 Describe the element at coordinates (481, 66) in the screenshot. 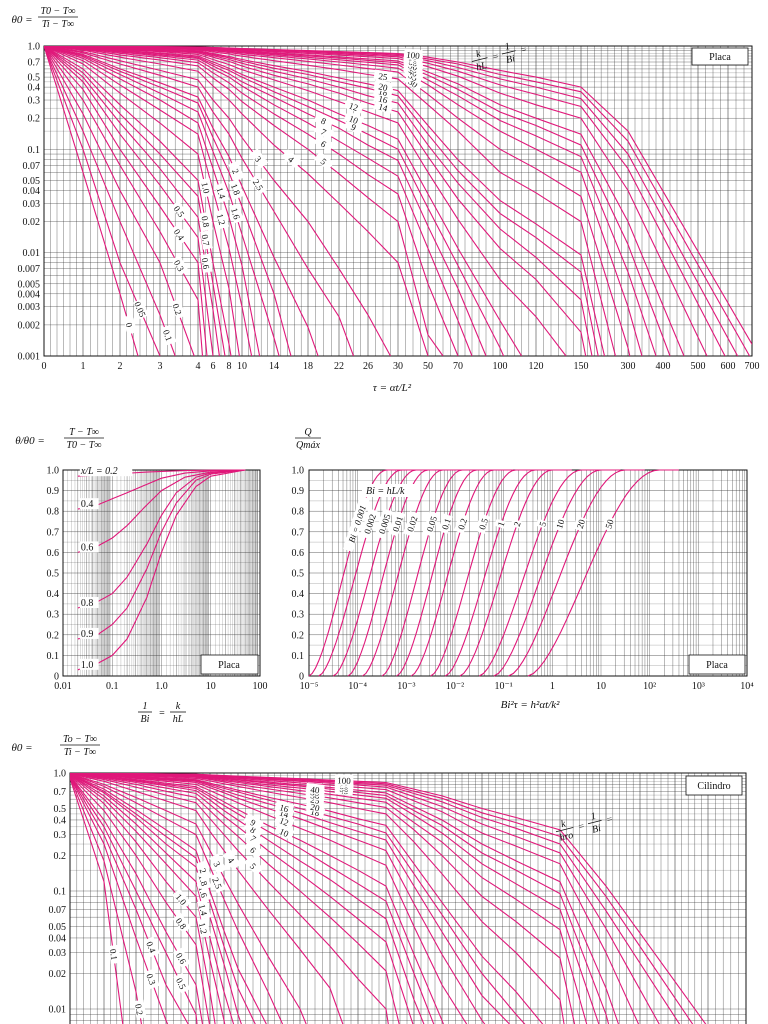

I see `param-k-over-hl-den: hL` at that location.